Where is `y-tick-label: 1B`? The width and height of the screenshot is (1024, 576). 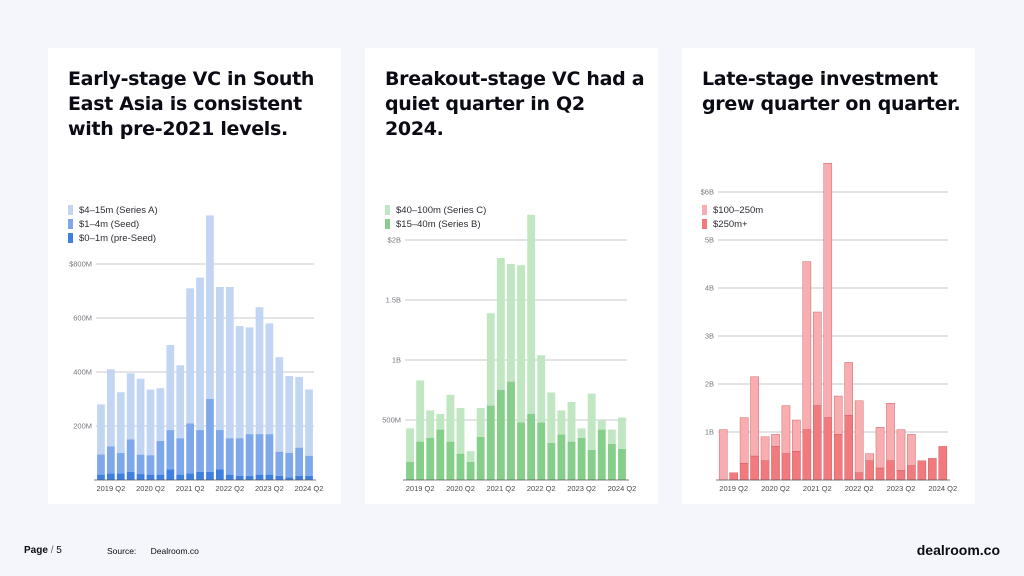
y-tick-label: 1B is located at coordinates (396, 360).